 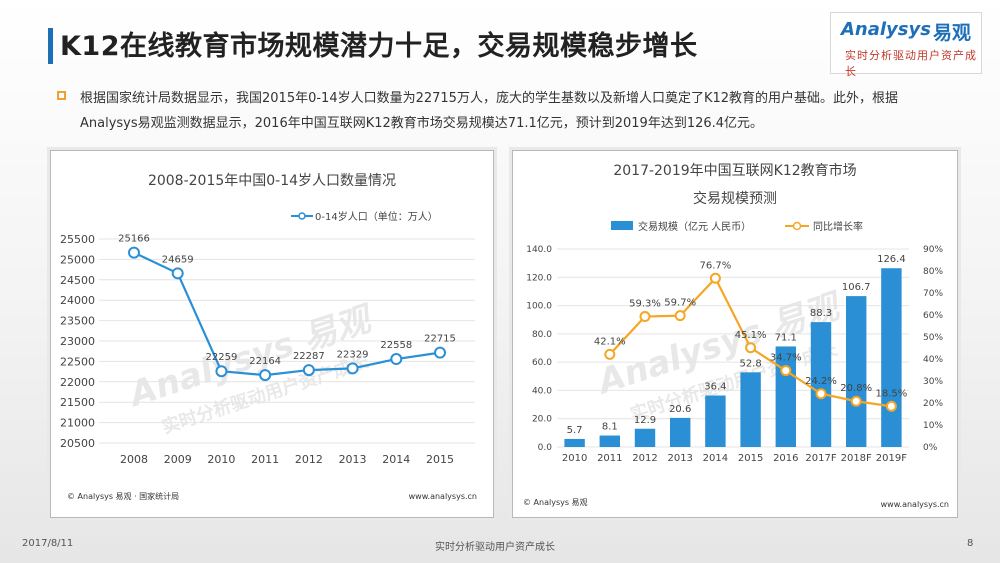 I want to click on growth-label: 76.7%, so click(x=716, y=265).